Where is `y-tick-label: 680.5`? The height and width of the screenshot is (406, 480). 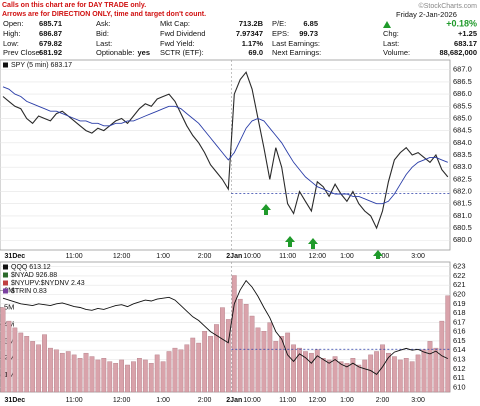
y-tick-label: 680.5 is located at coordinates (462, 227).